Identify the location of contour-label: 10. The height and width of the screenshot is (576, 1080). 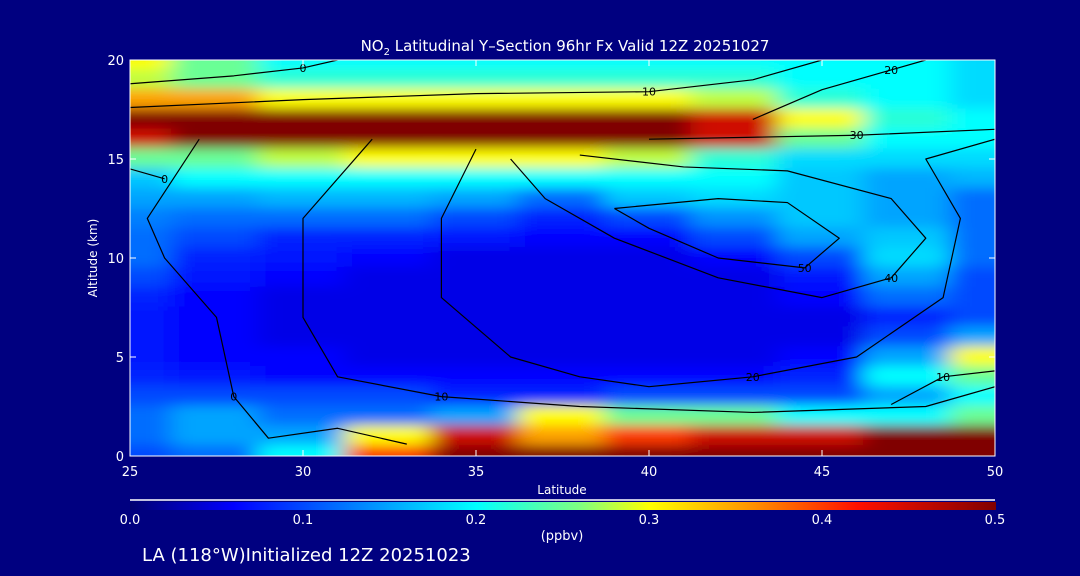
(649, 92).